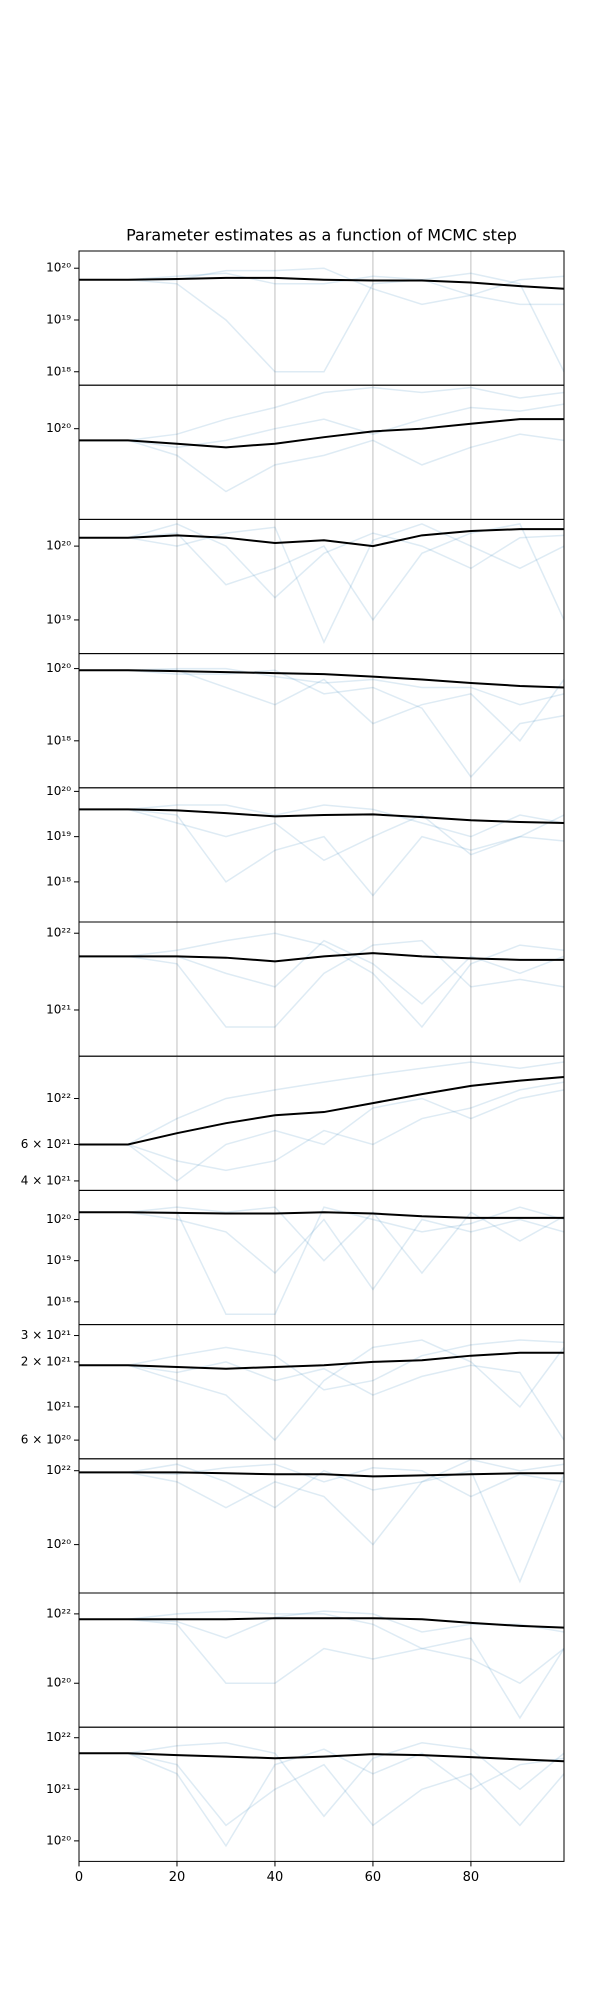 This screenshot has width=600, height=2000. Describe the element at coordinates (46, 1361) in the screenshot. I see `y-tick-label: 2 × 10²¹` at that location.